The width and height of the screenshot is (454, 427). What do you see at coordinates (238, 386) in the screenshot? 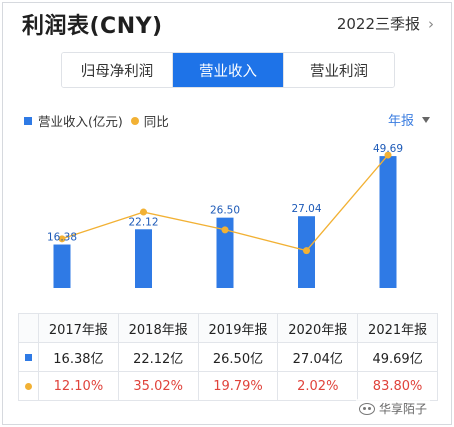
I see `table-cell: 19.79%` at bounding box center [238, 386].